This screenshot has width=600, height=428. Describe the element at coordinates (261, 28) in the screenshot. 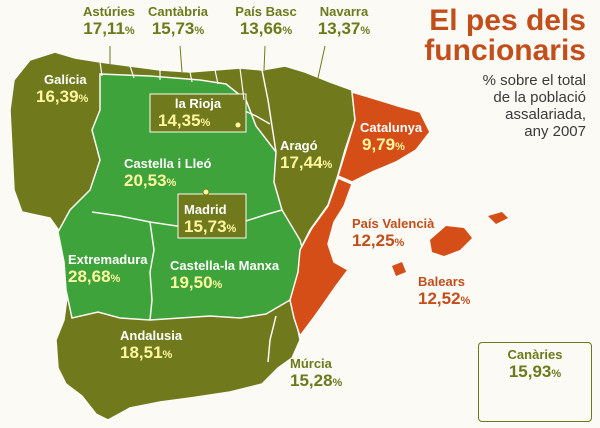

I see `region-value: 13,66` at that location.